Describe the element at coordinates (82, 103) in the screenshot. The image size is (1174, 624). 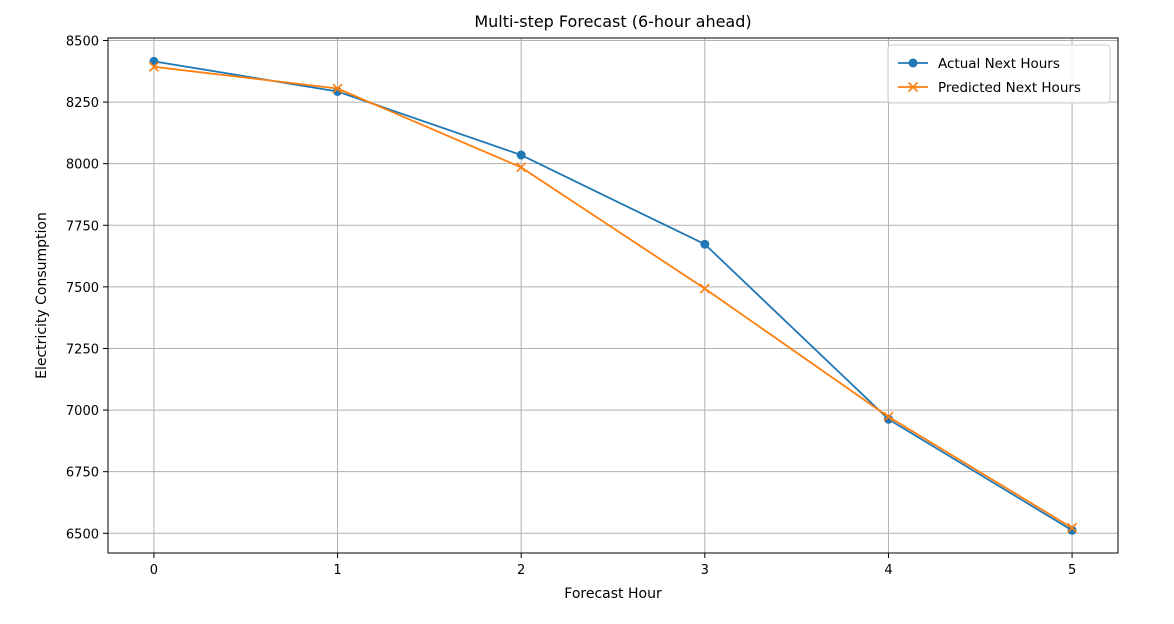
I see `y-tick-label: 8250` at that location.